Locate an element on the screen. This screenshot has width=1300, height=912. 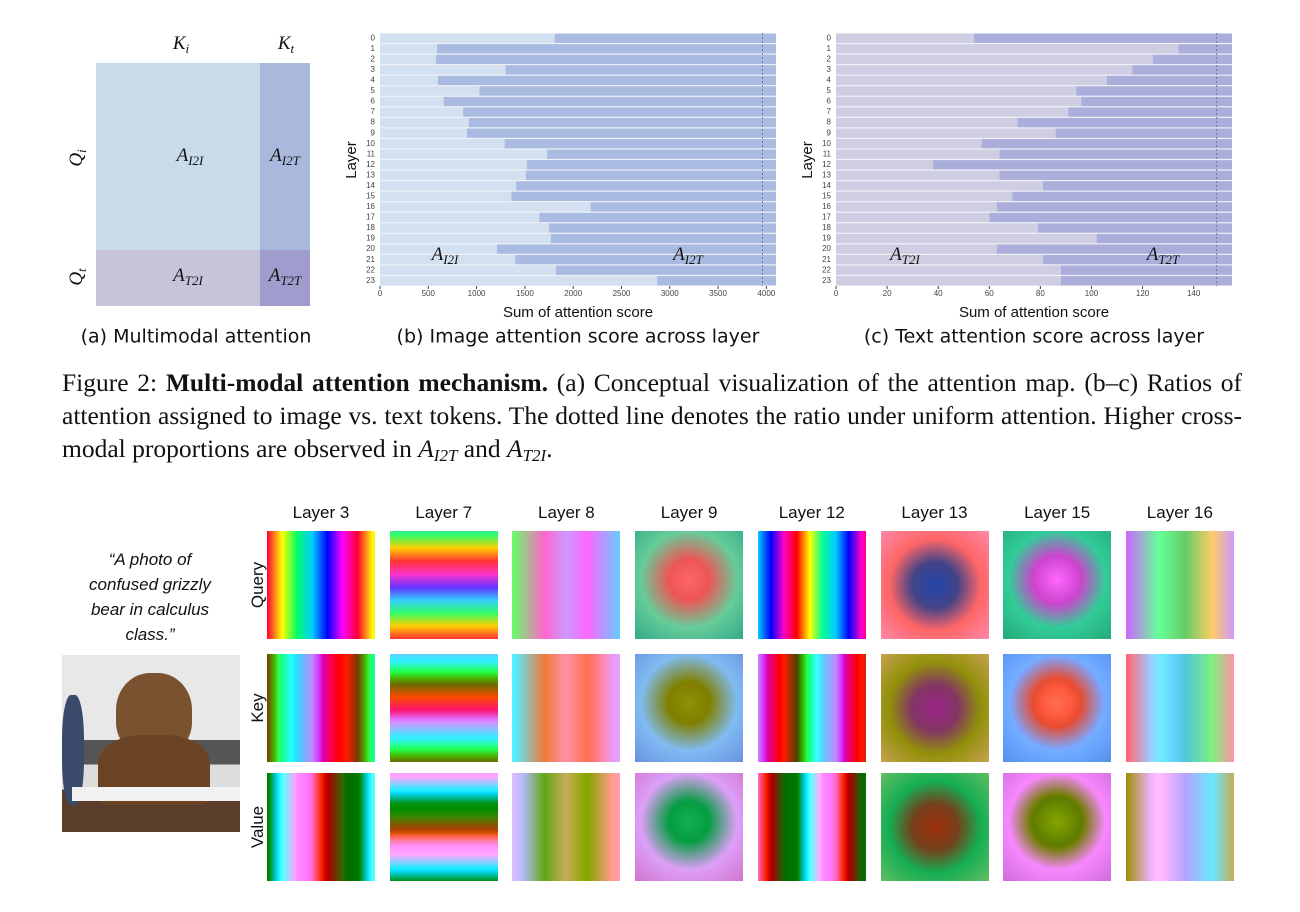
row-label: Key is located at coordinates (257, 708).